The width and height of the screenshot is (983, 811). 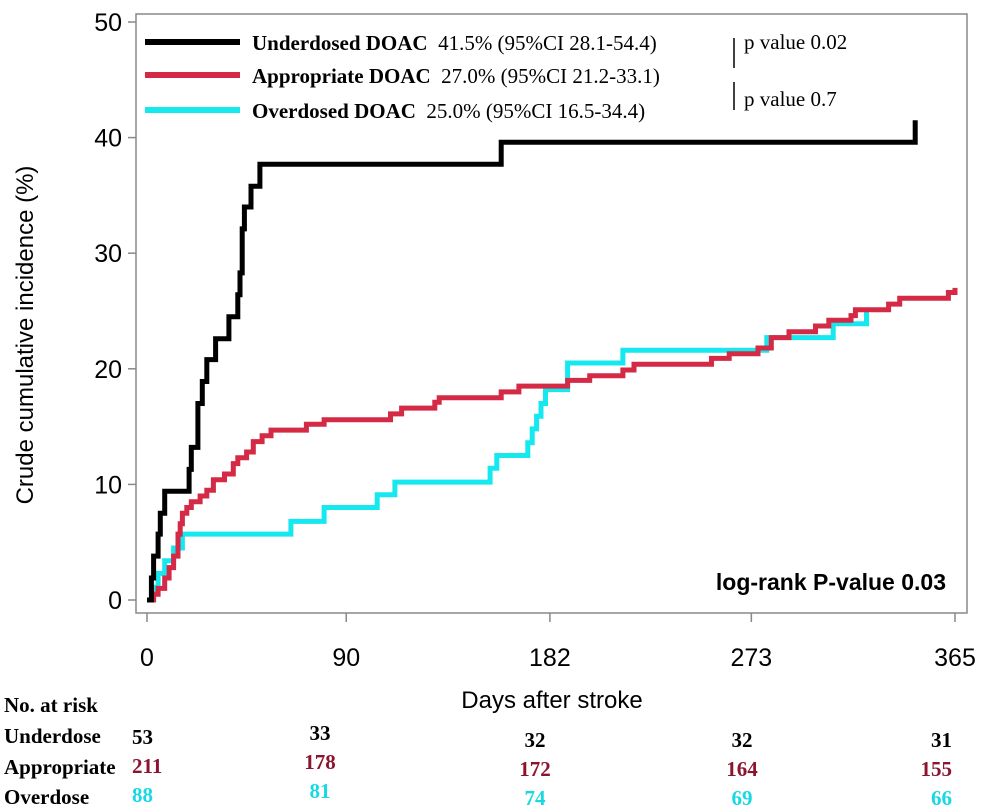 I want to click on legend-name-appropriate: Appropriate DOAC, so click(x=341, y=76).